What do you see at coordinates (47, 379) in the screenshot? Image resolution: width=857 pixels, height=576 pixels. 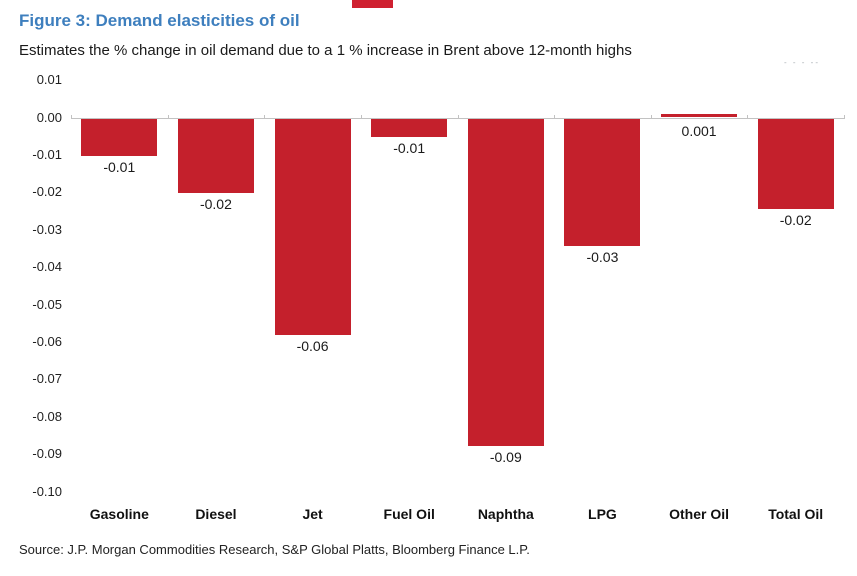 I see `y-tick-label--0.07: -0.07` at bounding box center [47, 379].